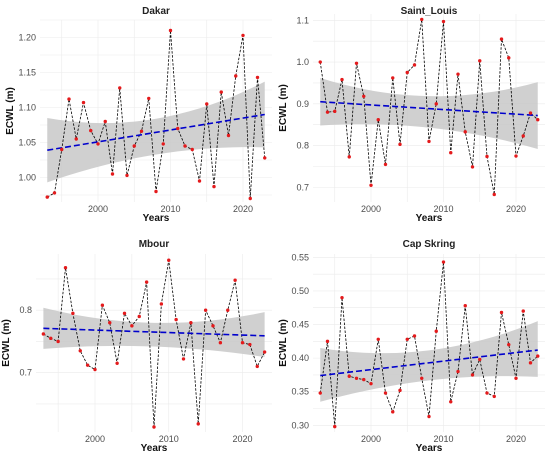 This screenshot has height=456, width=550. What do you see at coordinates (300, 325) in the screenshot?
I see `y-tick-label: 0.45` at bounding box center [300, 325].